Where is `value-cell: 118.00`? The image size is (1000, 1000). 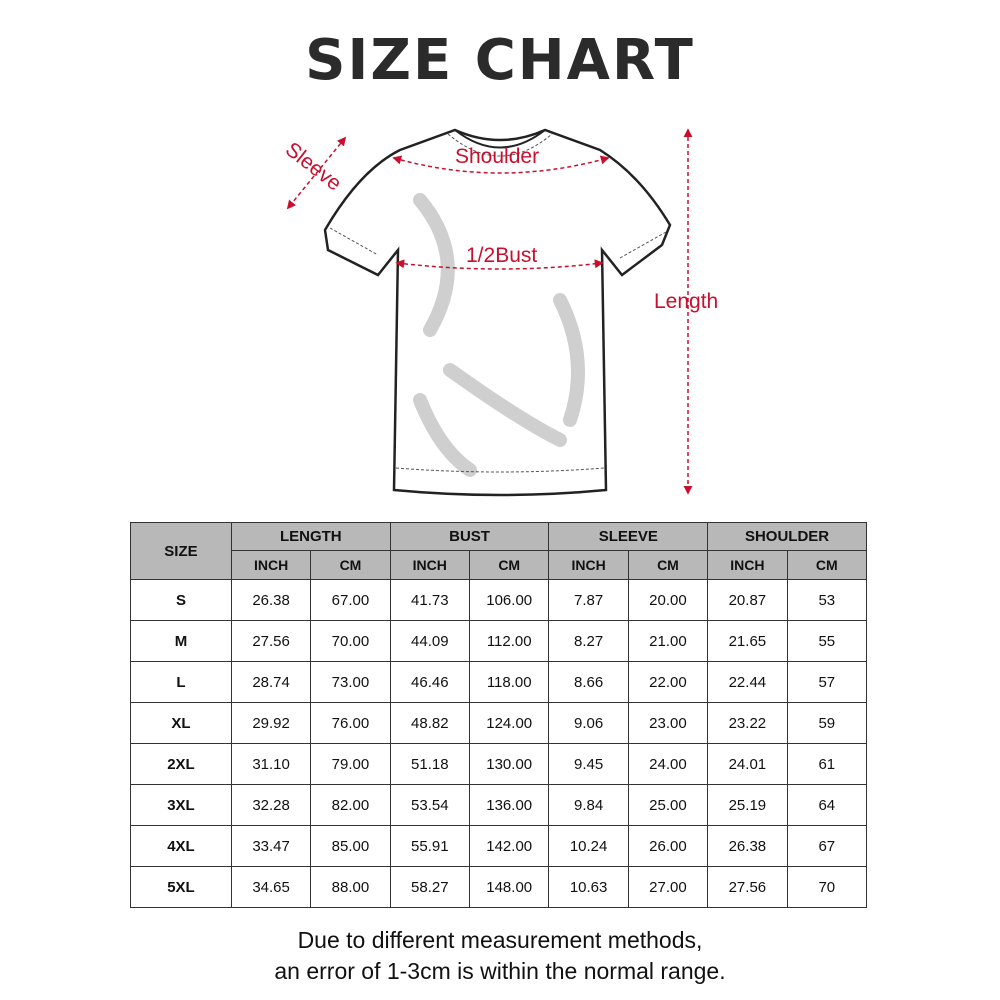 value-cell: 118.00 is located at coordinates (509, 682).